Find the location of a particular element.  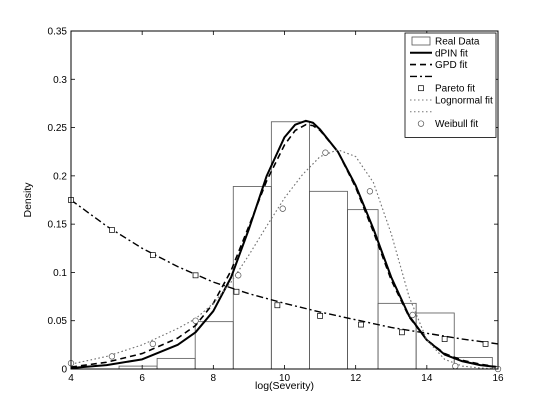

legend-label: Real Data is located at coordinates (457, 42).